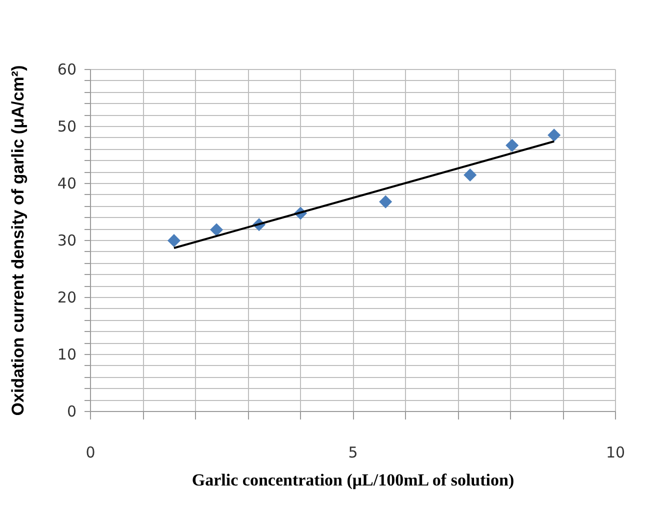  What do you see at coordinates (616, 453) in the screenshot?
I see `x-tick-label: 10` at bounding box center [616, 453].